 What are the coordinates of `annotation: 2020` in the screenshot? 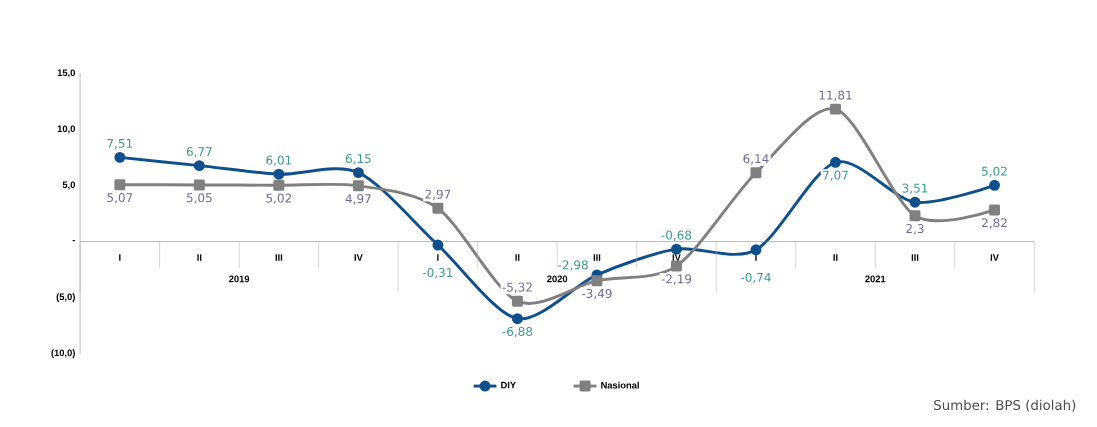 It's located at (557, 279).